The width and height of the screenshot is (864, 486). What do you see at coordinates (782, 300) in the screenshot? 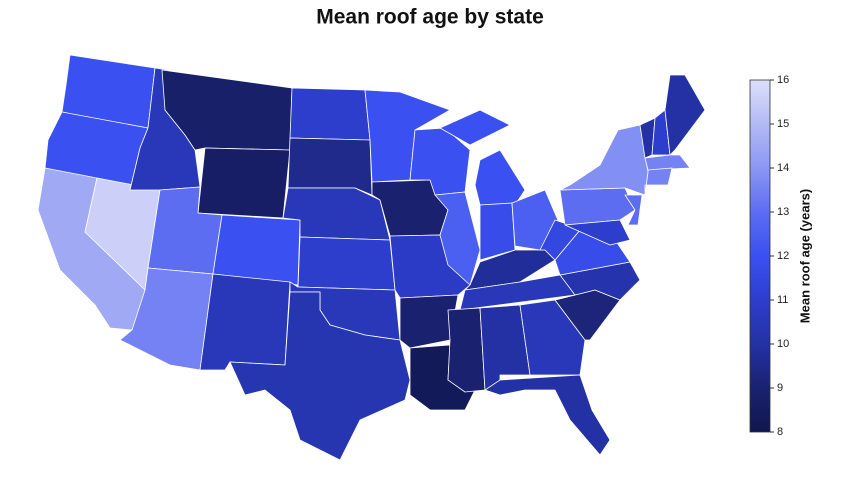
I see `colorbar-tick-label: 11` at bounding box center [782, 300].